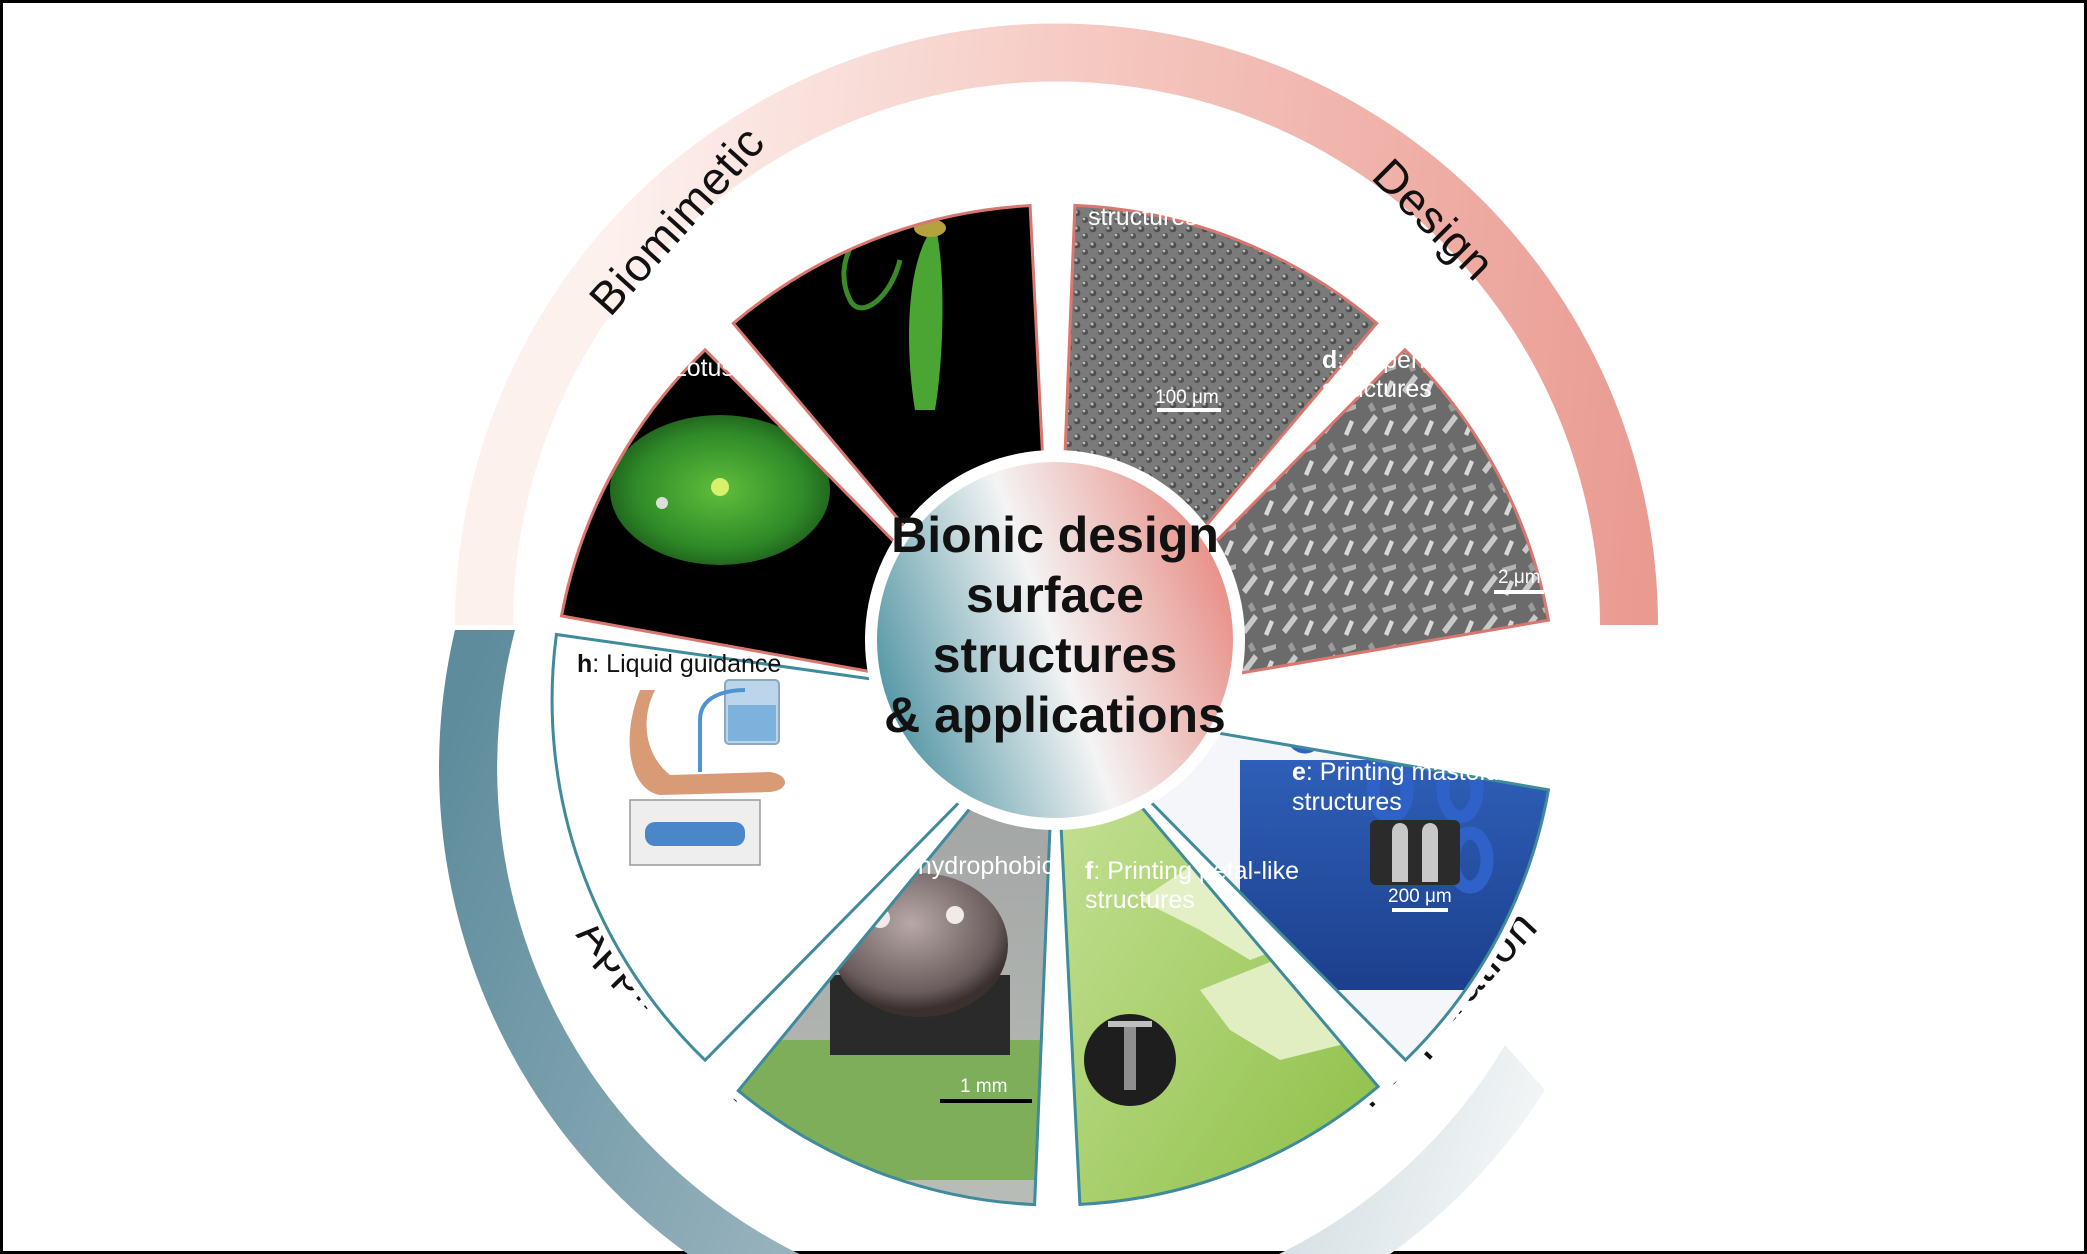 This screenshot has width=2087, height=1254. I want to click on panel-e-scale-bar, so click(1420, 910).